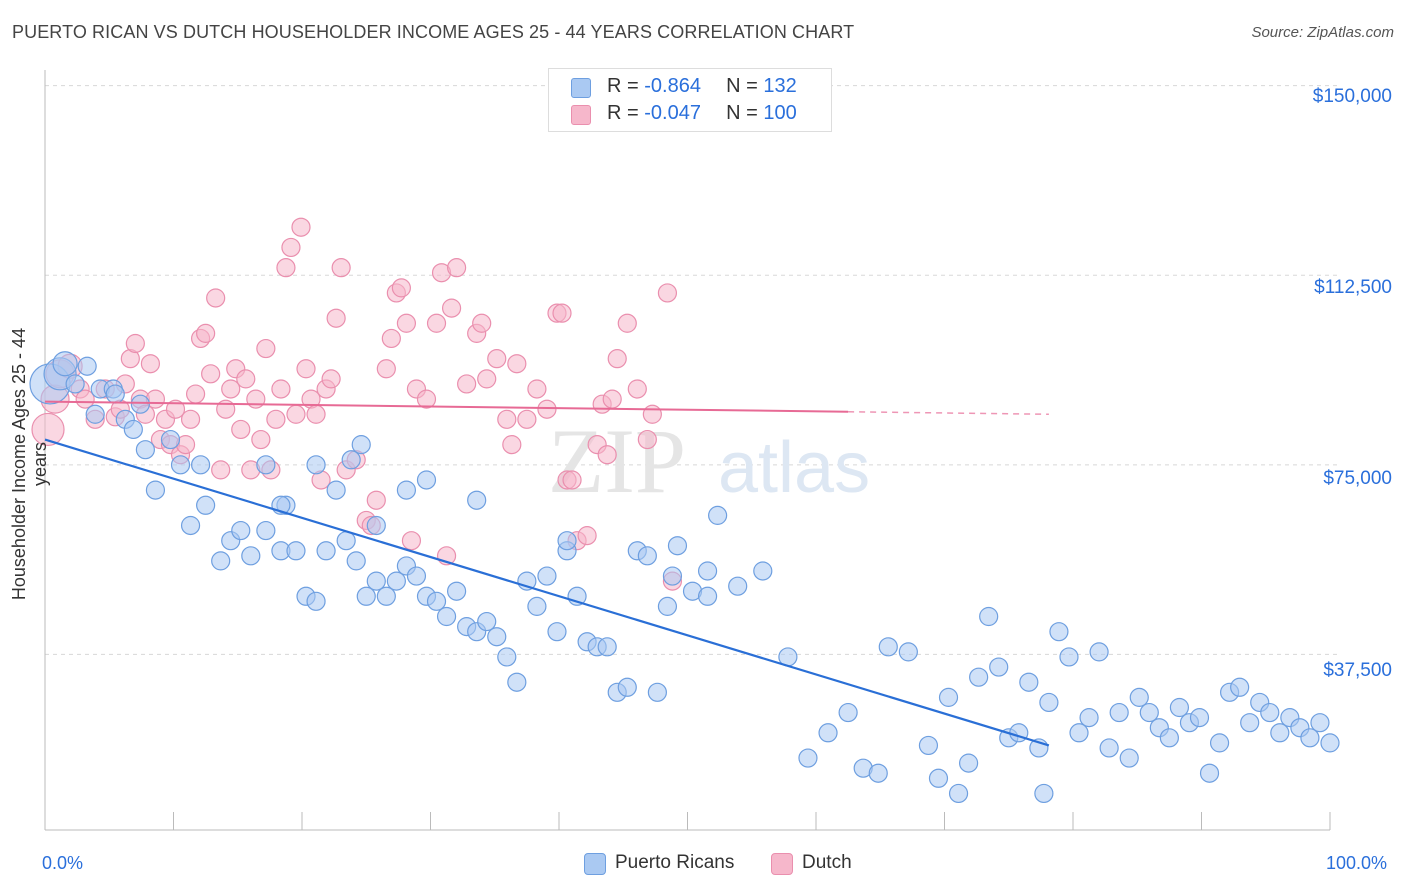 Image resolution: width=1406 pixels, height=892 pixels. Describe the element at coordinates (780, 86) in the screenshot. I see `n-value: 132` at that location.